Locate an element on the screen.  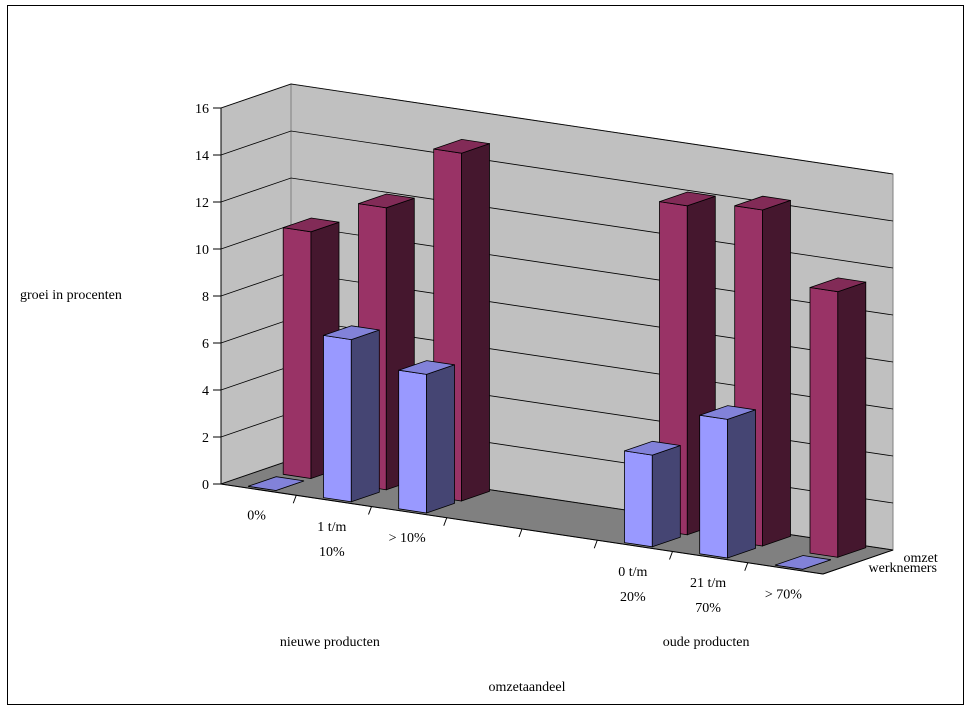
y-tick-label: 2 is located at coordinates (205, 438).